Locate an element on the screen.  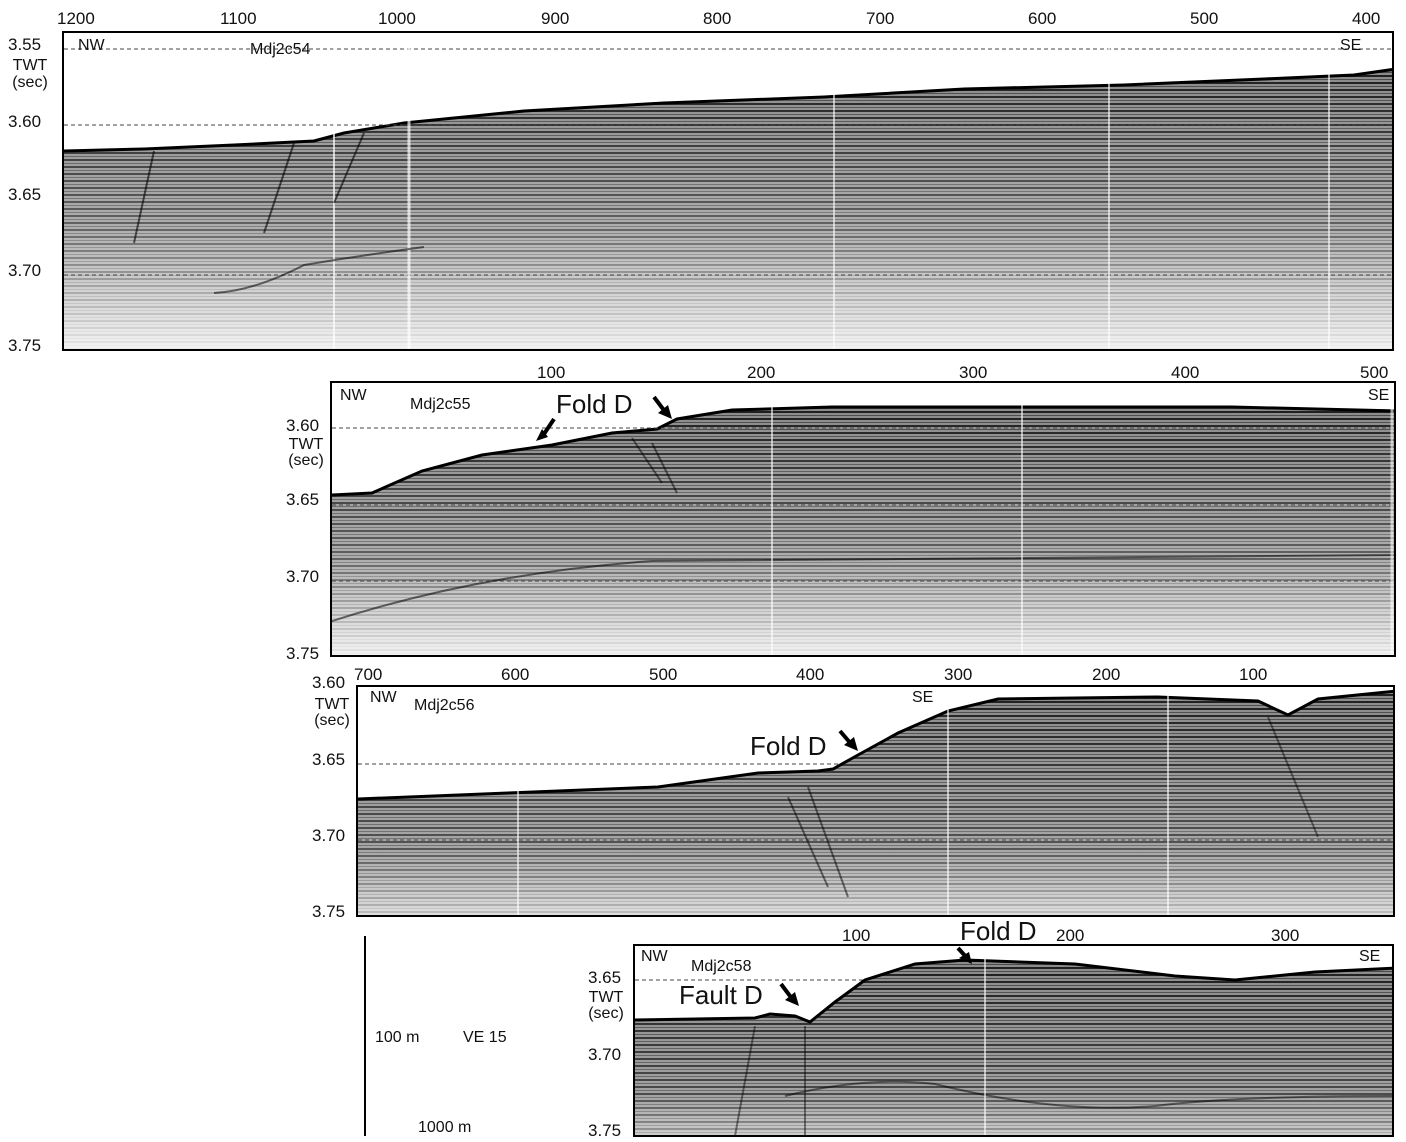
x-tick: 1000 is located at coordinates (397, 19).